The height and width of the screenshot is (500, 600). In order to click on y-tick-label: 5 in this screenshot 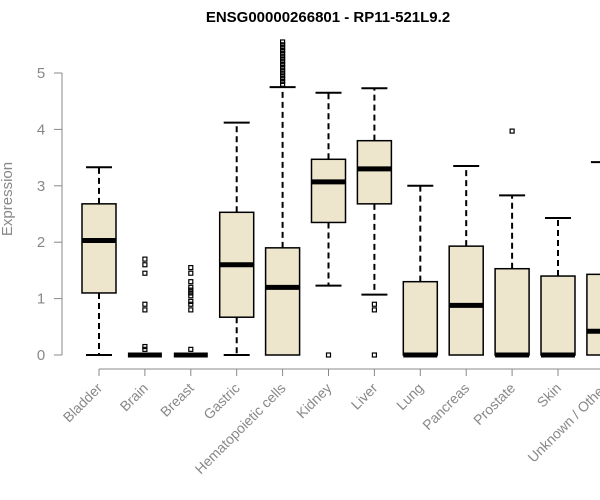, I will do `click(41, 73)`.